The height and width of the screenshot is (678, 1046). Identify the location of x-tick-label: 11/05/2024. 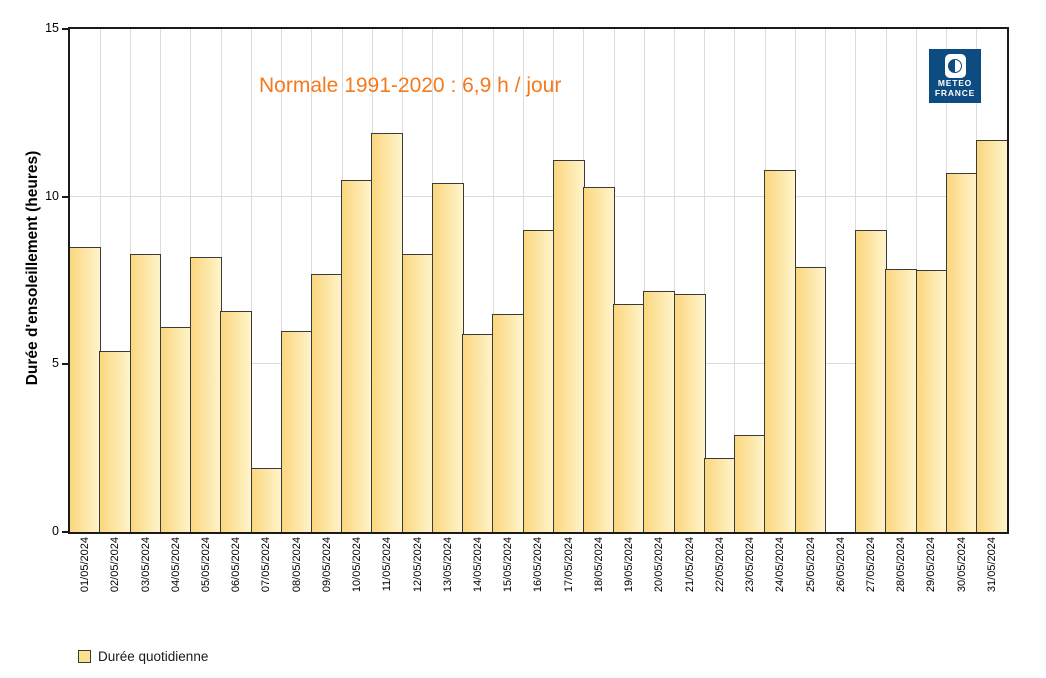
(387, 577).